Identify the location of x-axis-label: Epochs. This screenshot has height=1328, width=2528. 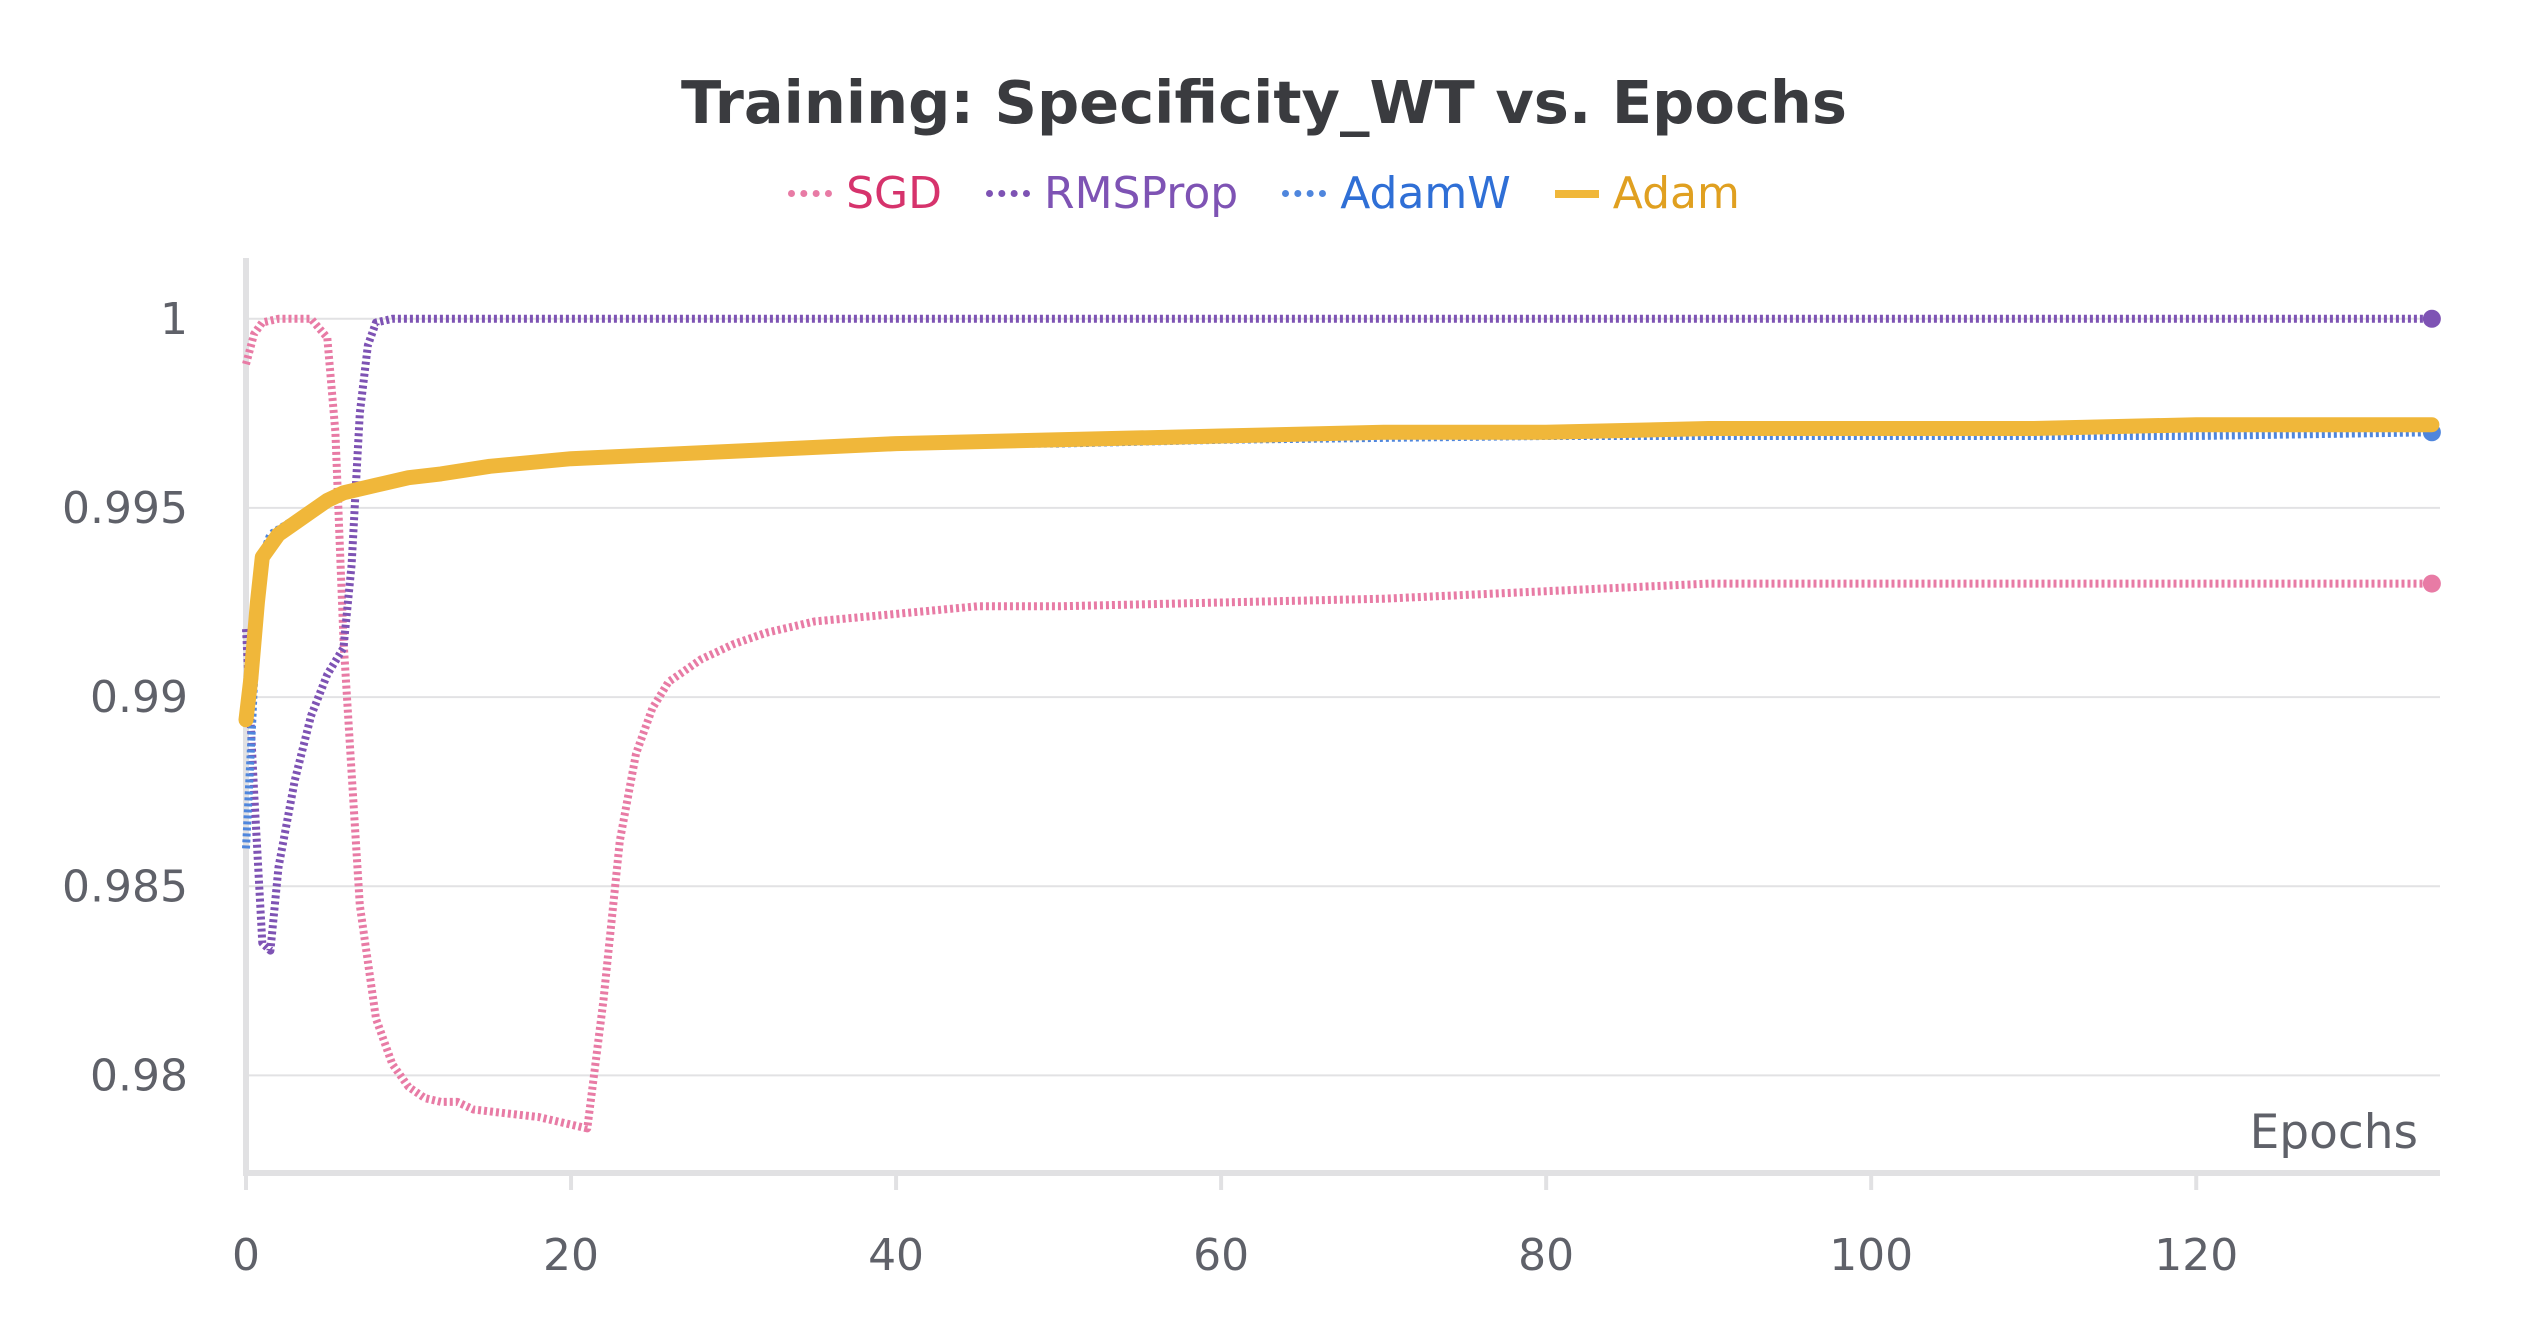
(2334, 1132).